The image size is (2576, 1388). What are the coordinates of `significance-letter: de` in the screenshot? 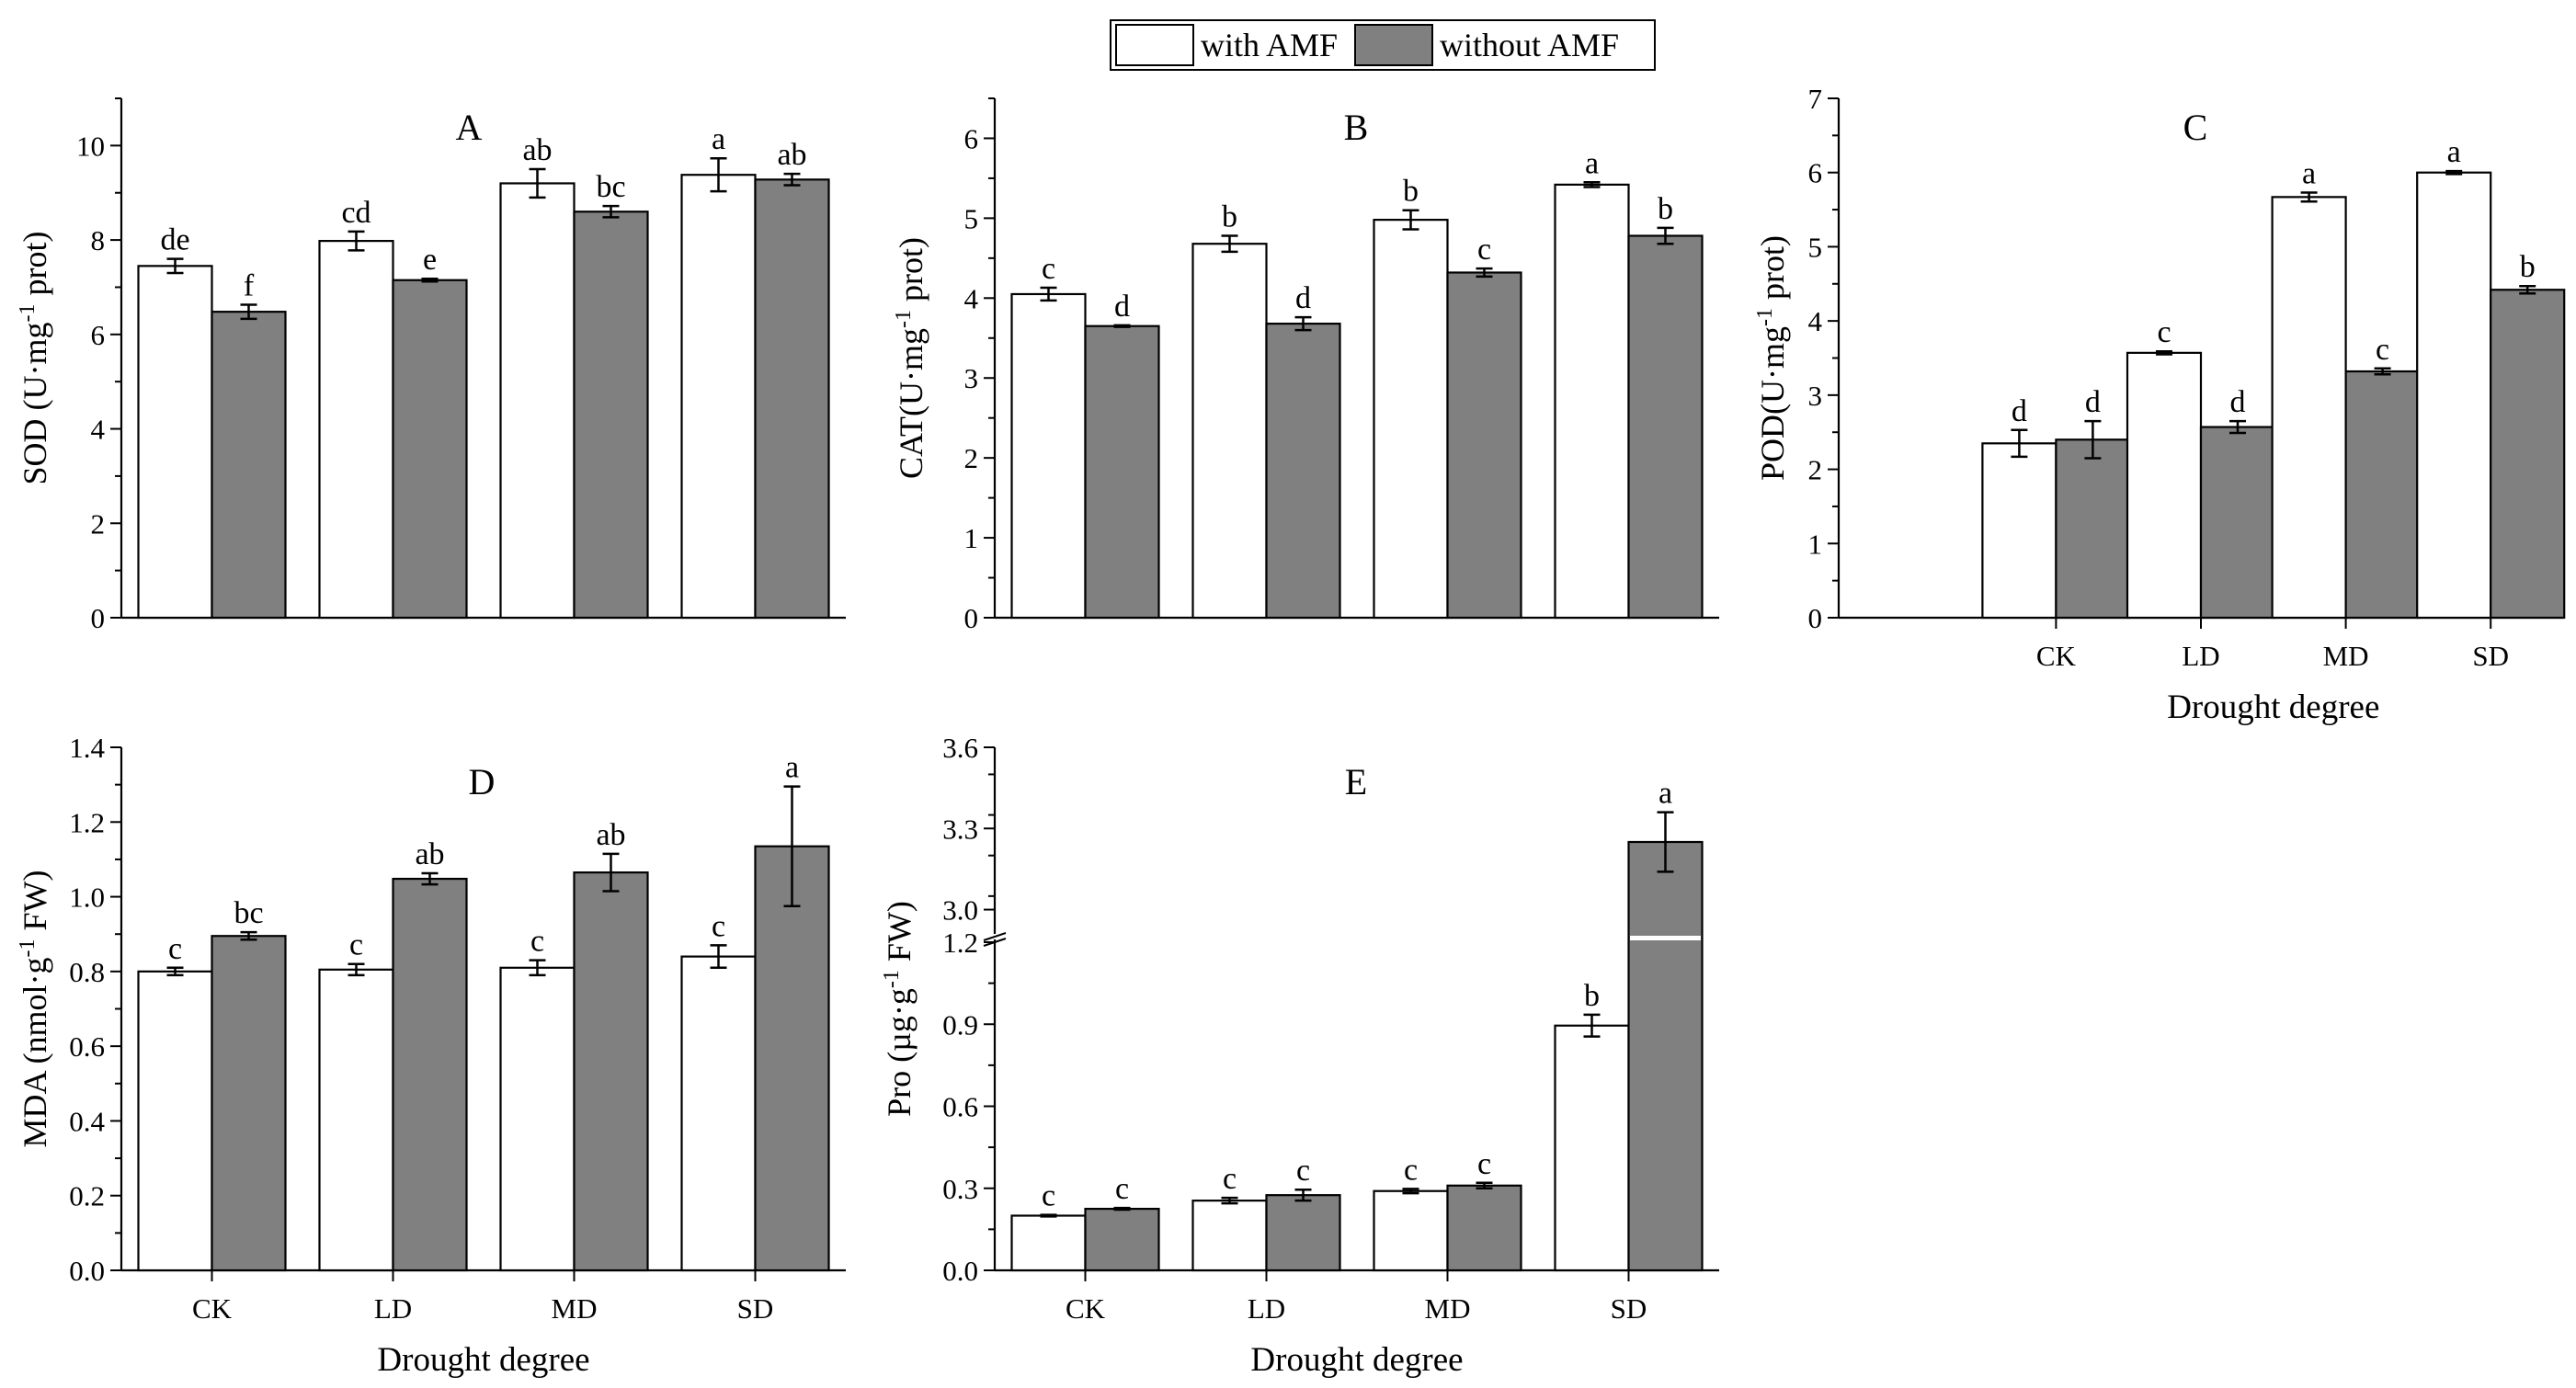 It's located at (174, 240).